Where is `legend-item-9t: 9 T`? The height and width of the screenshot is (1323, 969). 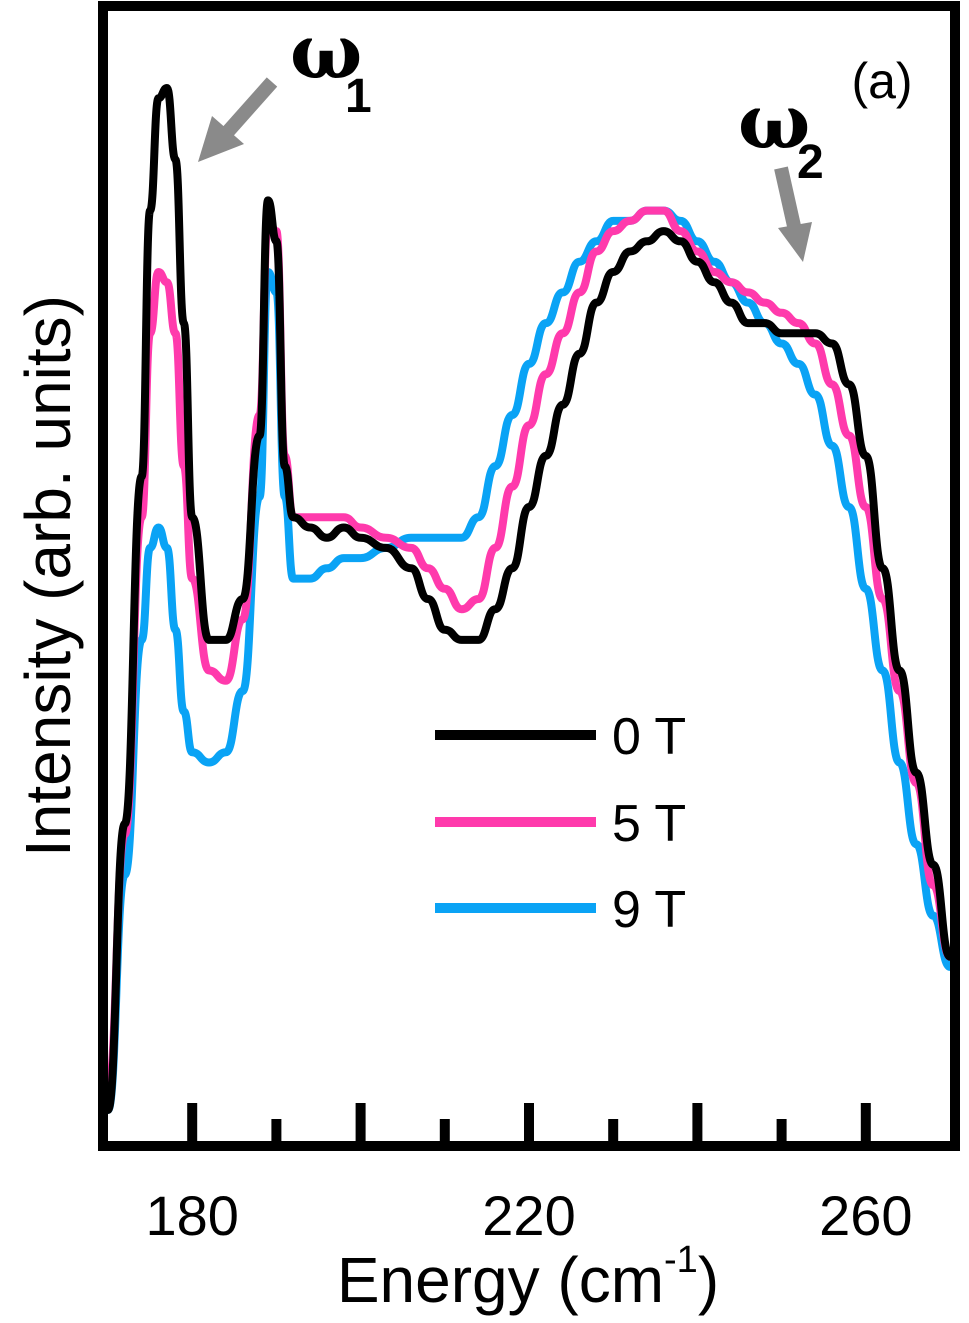 legend-item-9t: 9 T is located at coordinates (560, 910).